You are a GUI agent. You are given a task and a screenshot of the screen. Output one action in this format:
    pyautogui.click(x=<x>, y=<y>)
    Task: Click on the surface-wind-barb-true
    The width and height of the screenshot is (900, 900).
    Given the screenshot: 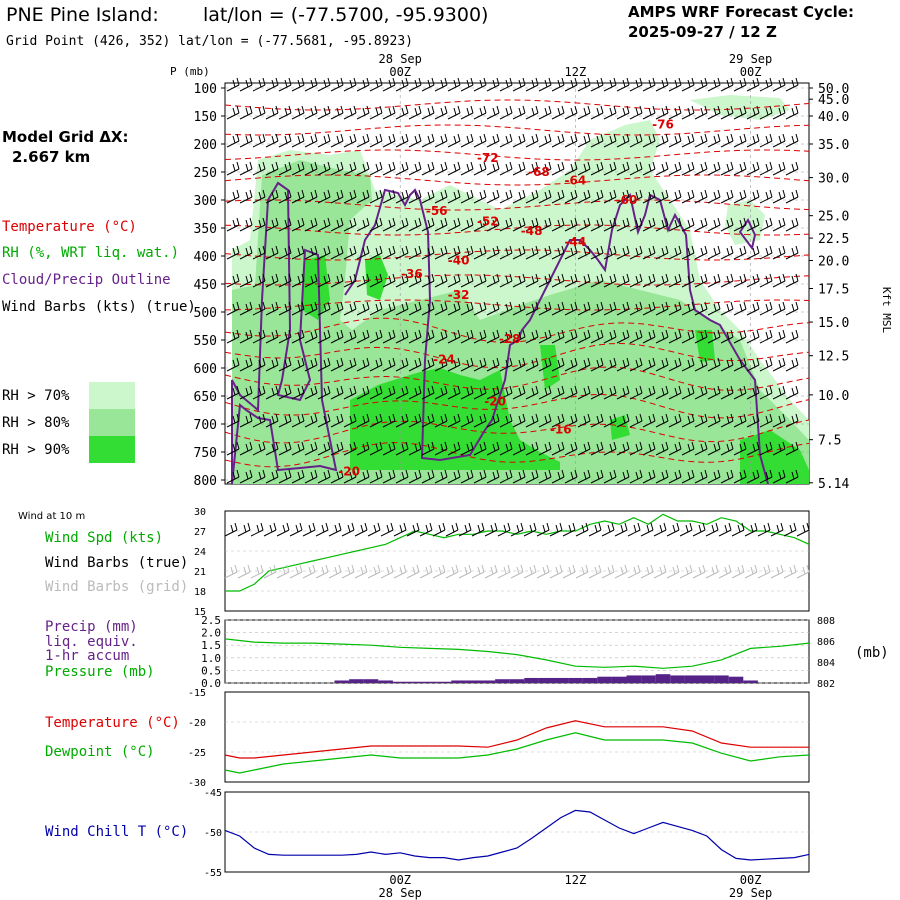 What is the action you would take?
    pyautogui.click(x=387, y=533)
    